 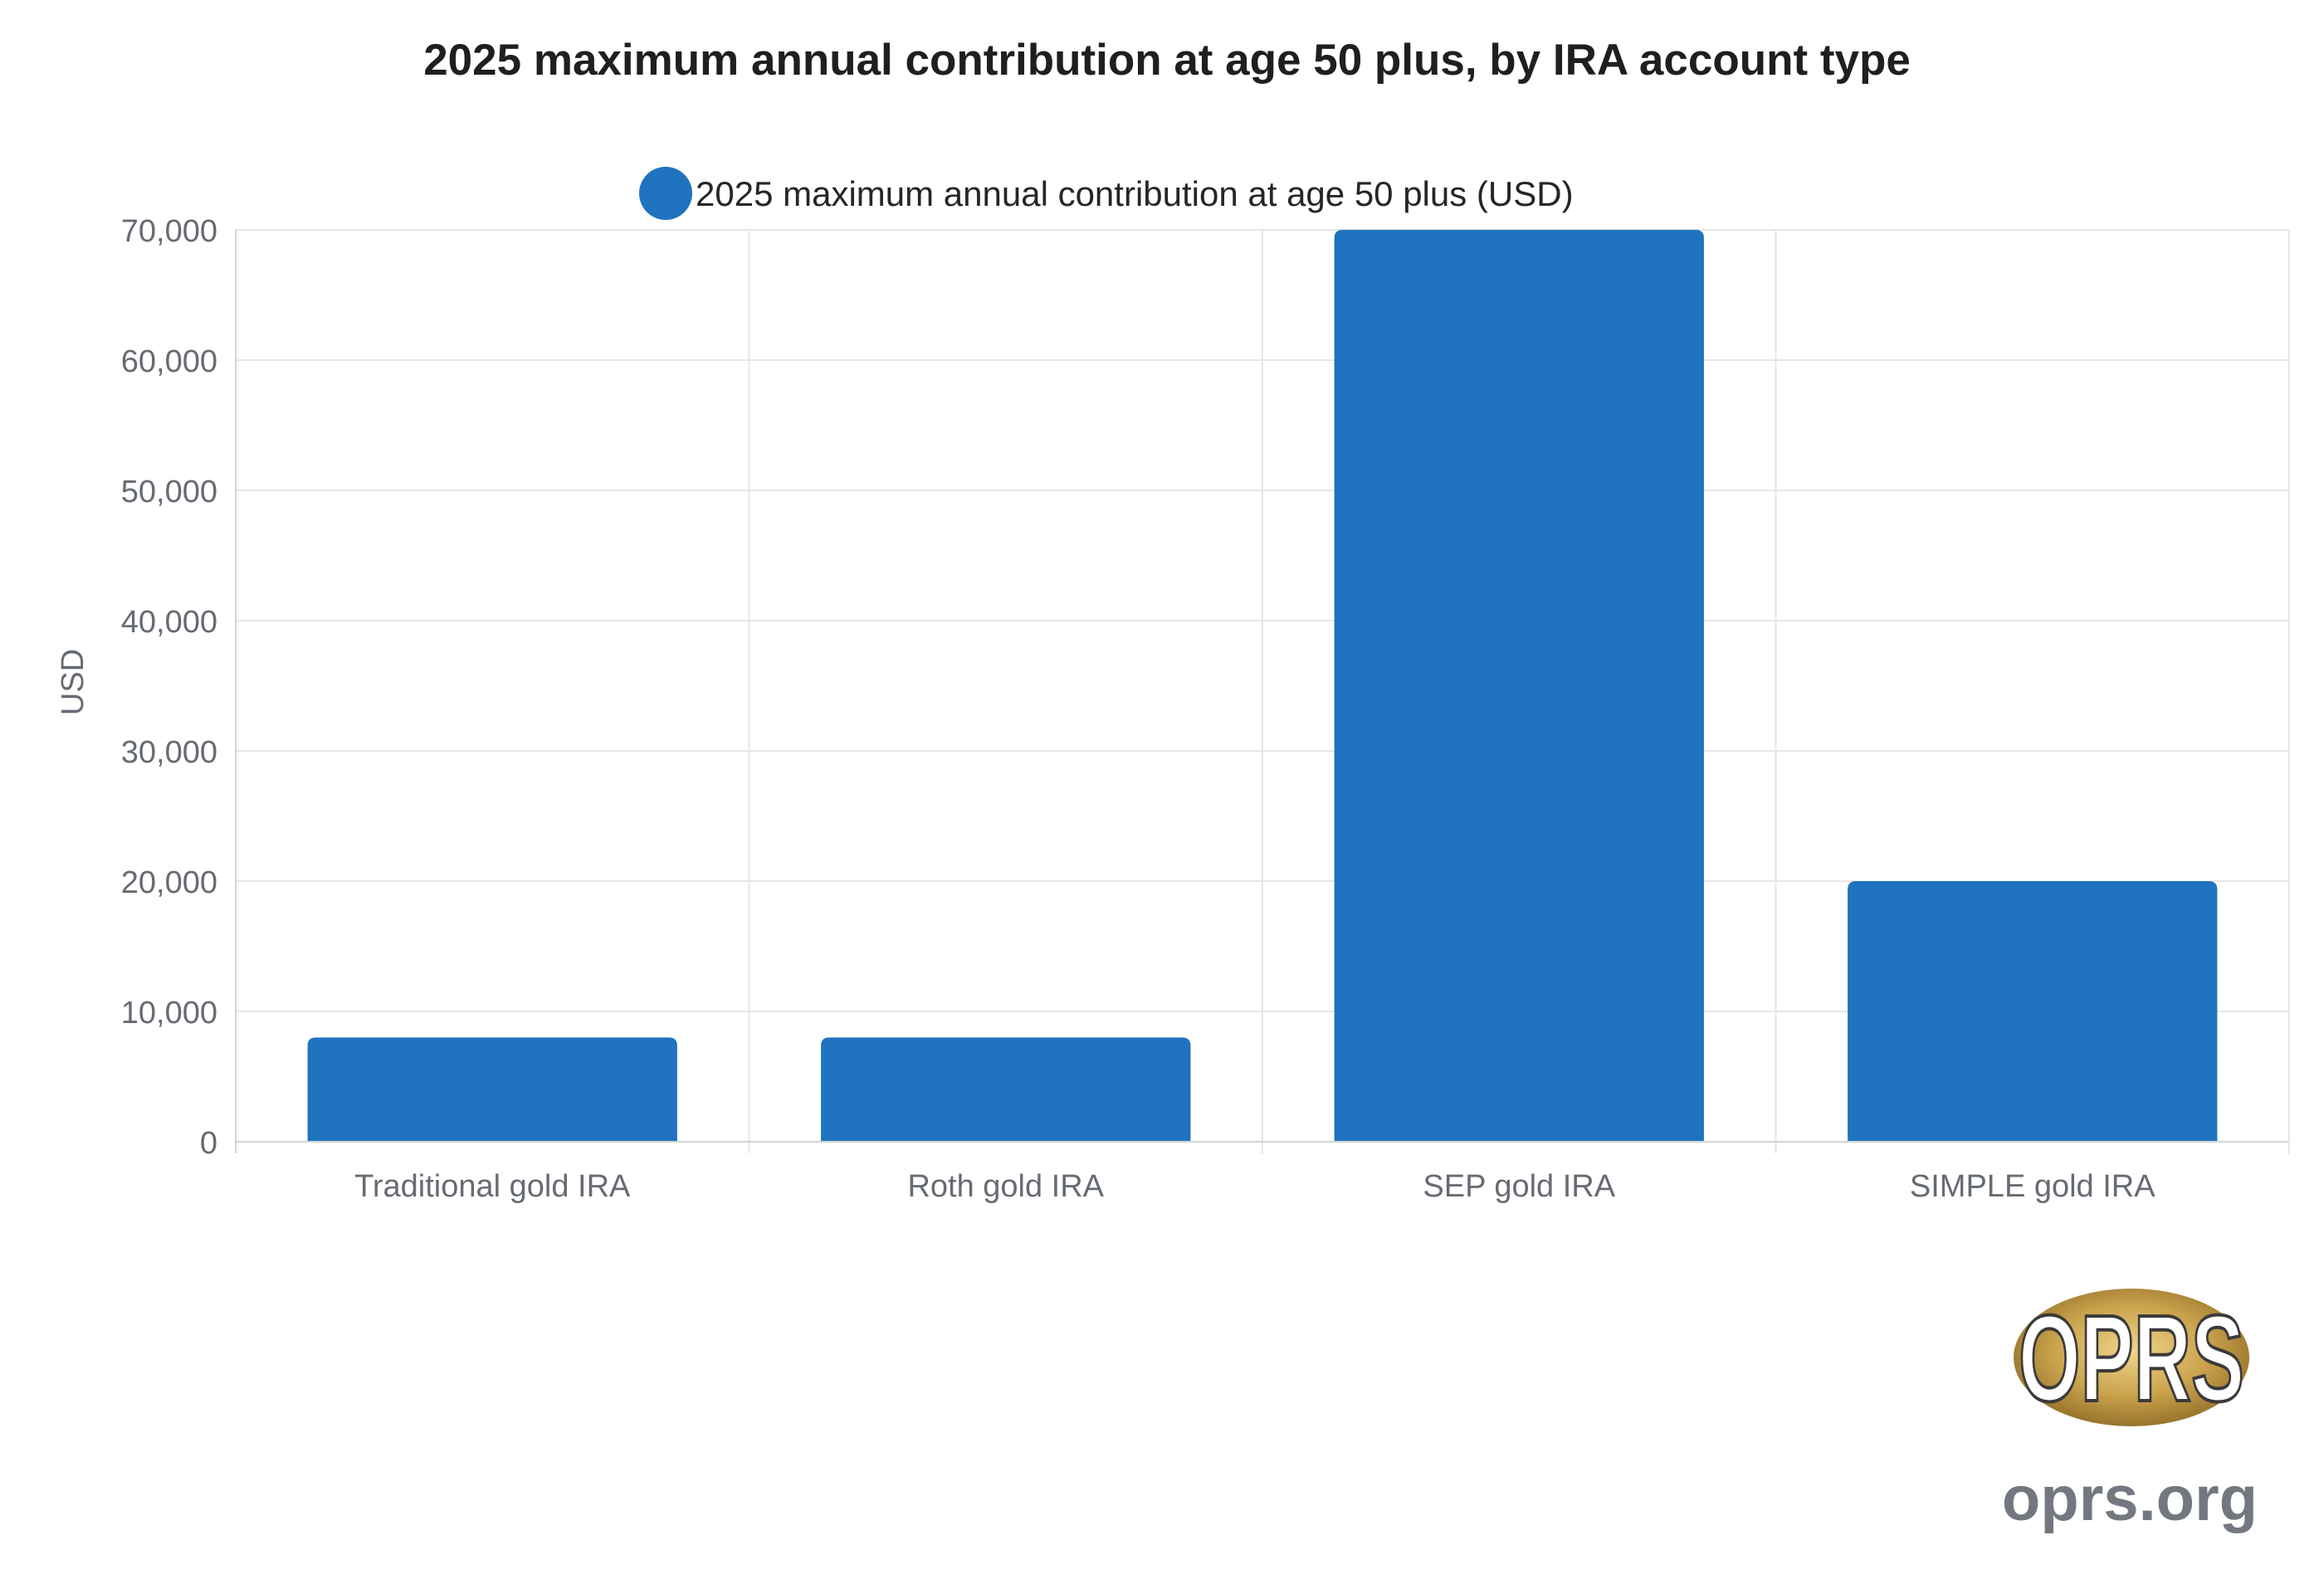 I want to click on x-tick-label: Traditional gold IRA, so click(x=492, y=1186).